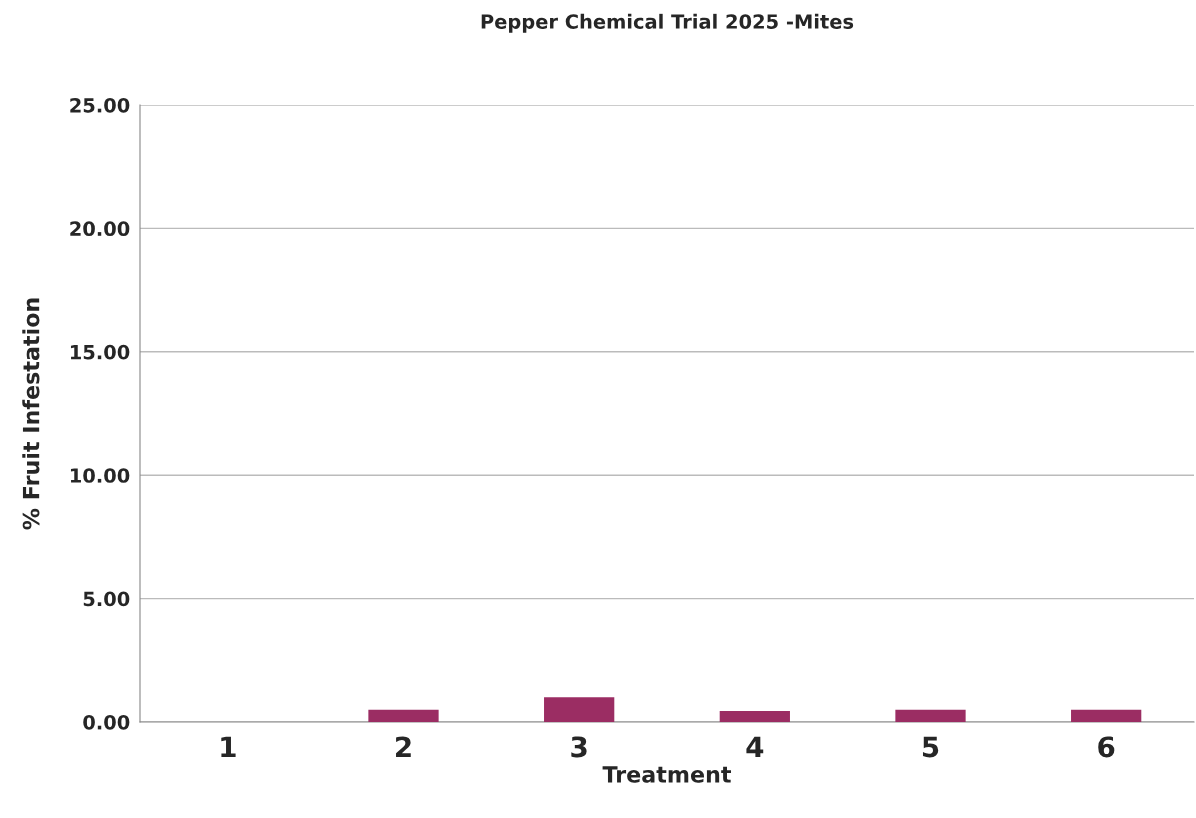 The width and height of the screenshot is (1196, 818). I want to click on y-tick-label: 0.00, so click(106, 722).